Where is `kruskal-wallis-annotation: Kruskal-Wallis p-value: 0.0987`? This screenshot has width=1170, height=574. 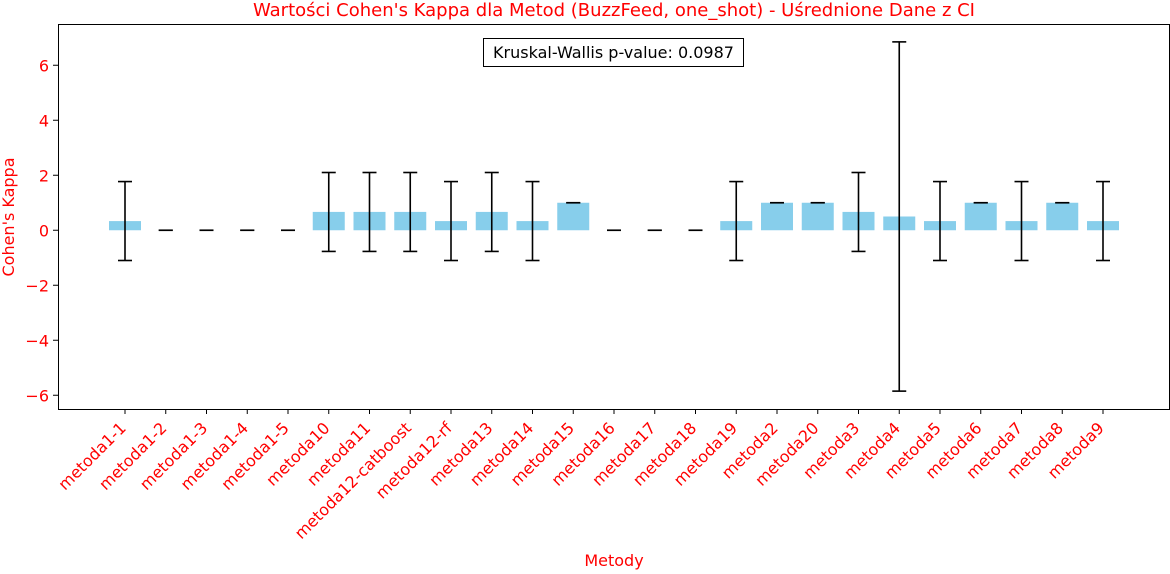
kruskal-wallis-annotation: Kruskal-Wallis p-value: 0.0987 is located at coordinates (613, 52).